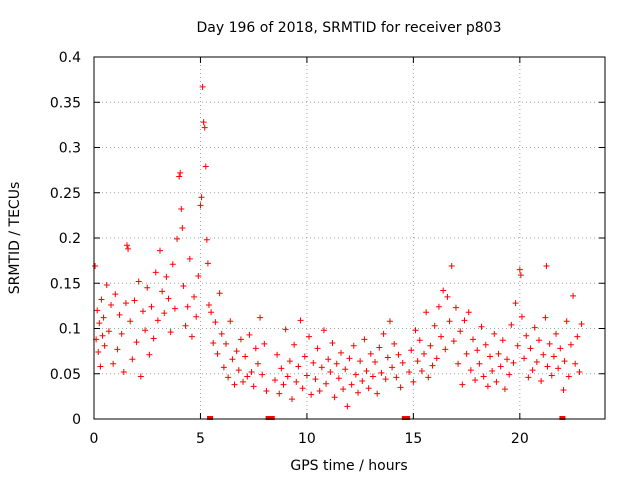  I want to click on x-tick-label: 10, so click(307, 439).